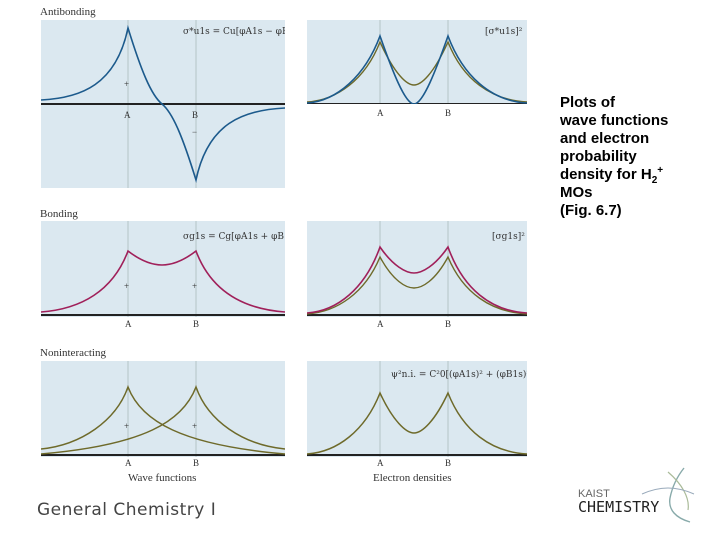  I want to click on orbital-b-curve, so click(163, 419).